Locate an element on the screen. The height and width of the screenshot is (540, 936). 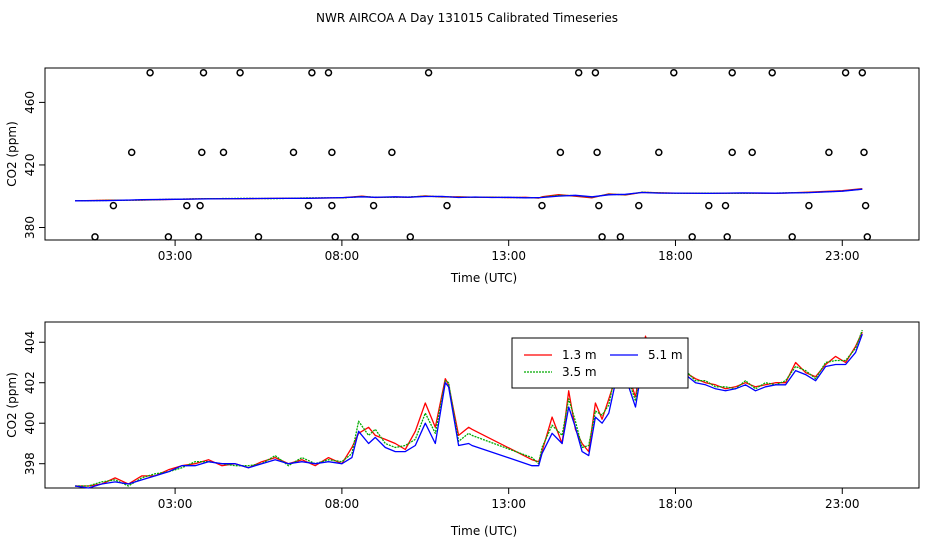
top-y-tick-label: 460 is located at coordinates (30, 102).